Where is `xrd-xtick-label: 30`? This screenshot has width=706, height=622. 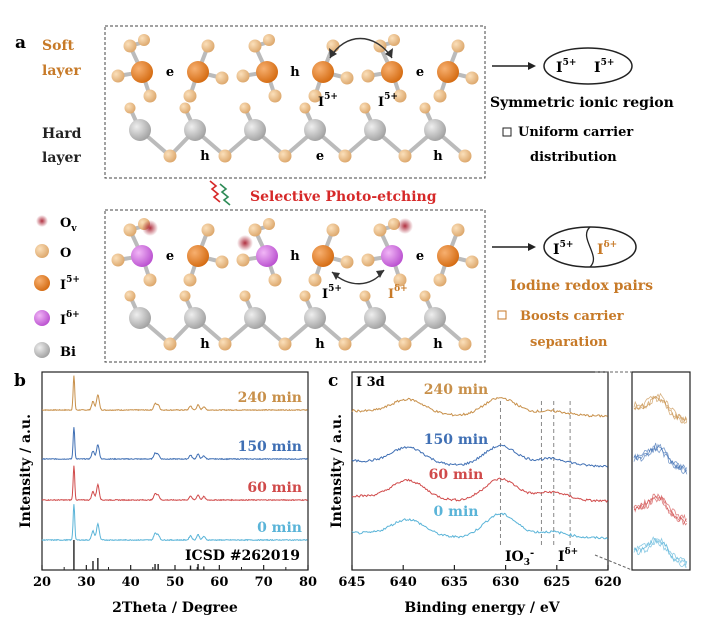 xrd-xtick-label: 30 is located at coordinates (86, 582).